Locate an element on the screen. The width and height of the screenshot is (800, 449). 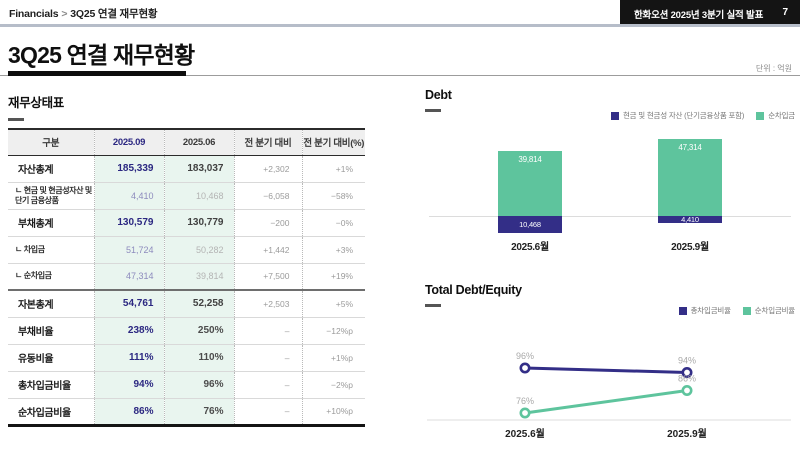
legend-item: 현금 및 현금성 자산 (단기금융상품 포함) is located at coordinates (677, 115).